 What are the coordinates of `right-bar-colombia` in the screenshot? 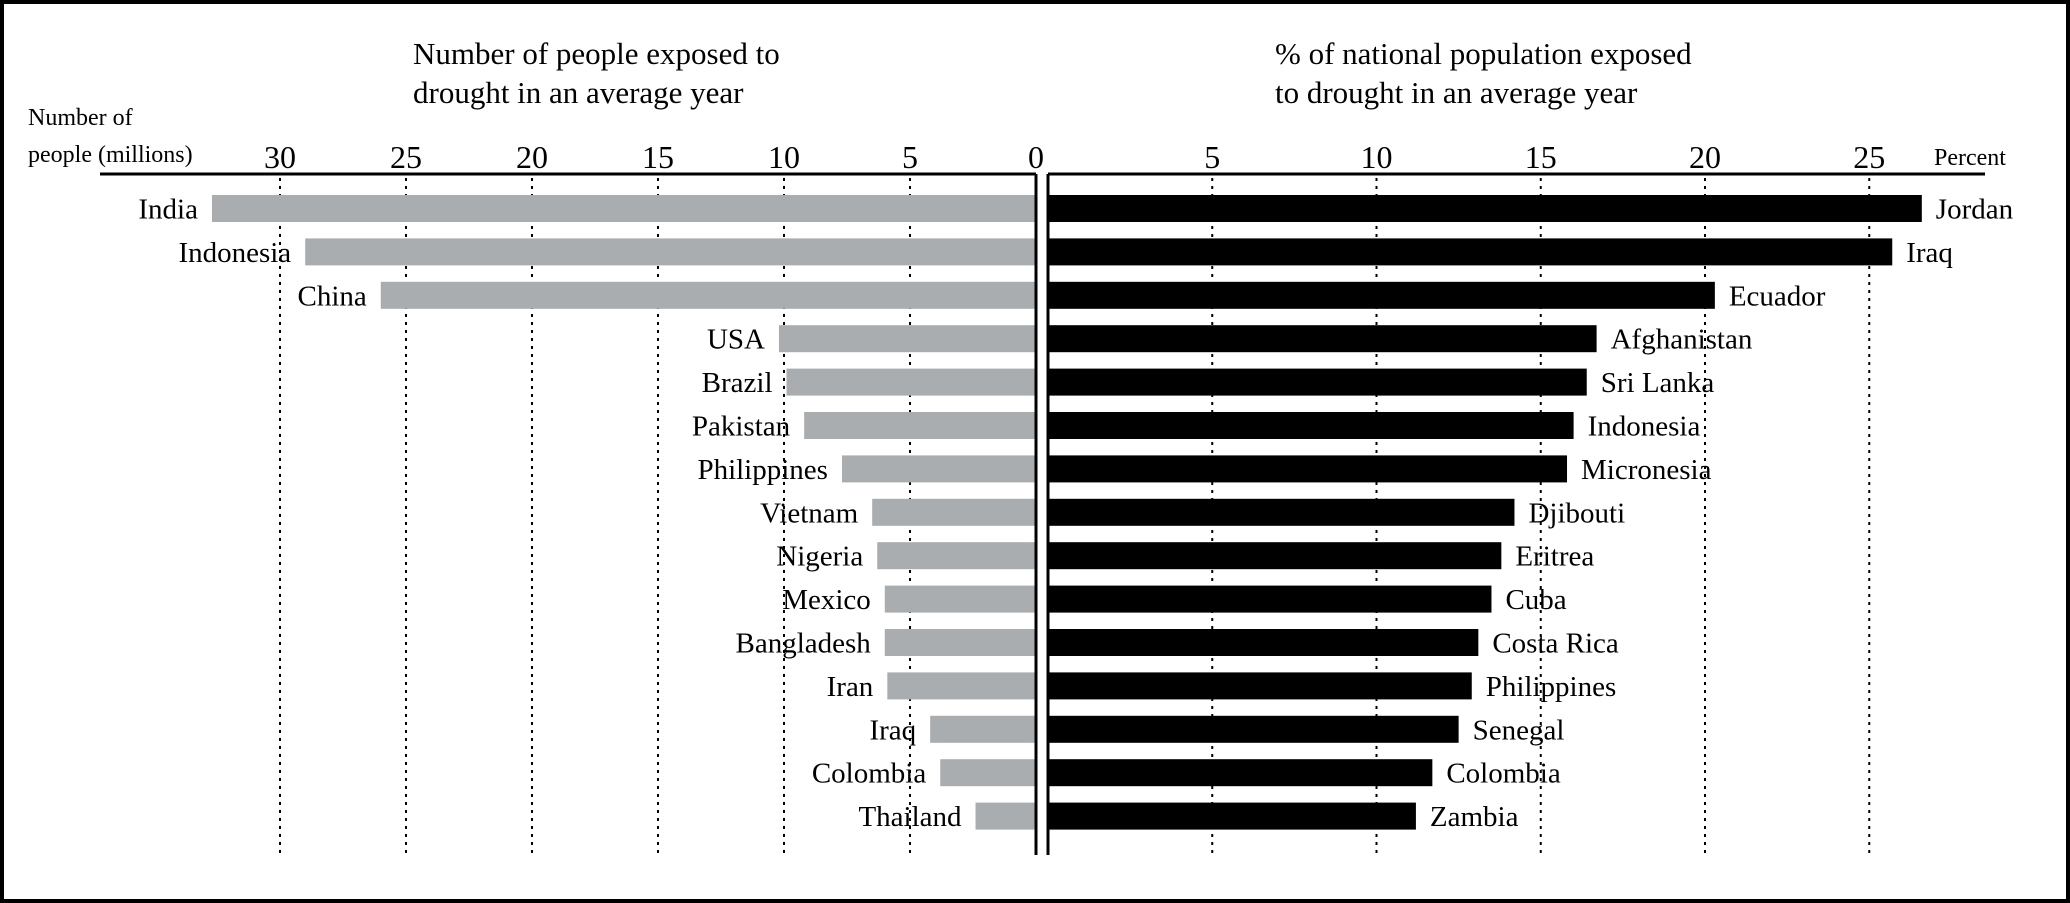 It's located at (1240, 773).